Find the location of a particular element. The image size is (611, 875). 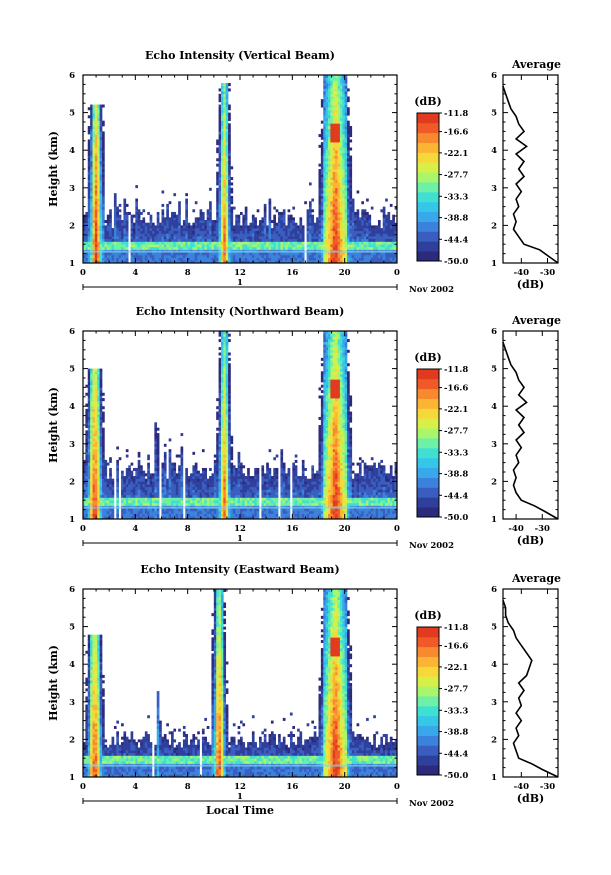

y-tick-label: 2 is located at coordinates (72, 740).